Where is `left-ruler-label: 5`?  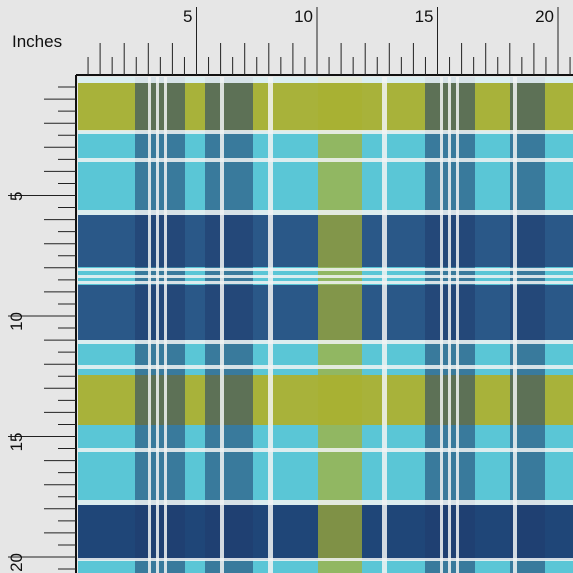
left-ruler-label: 5 is located at coordinates (16, 196).